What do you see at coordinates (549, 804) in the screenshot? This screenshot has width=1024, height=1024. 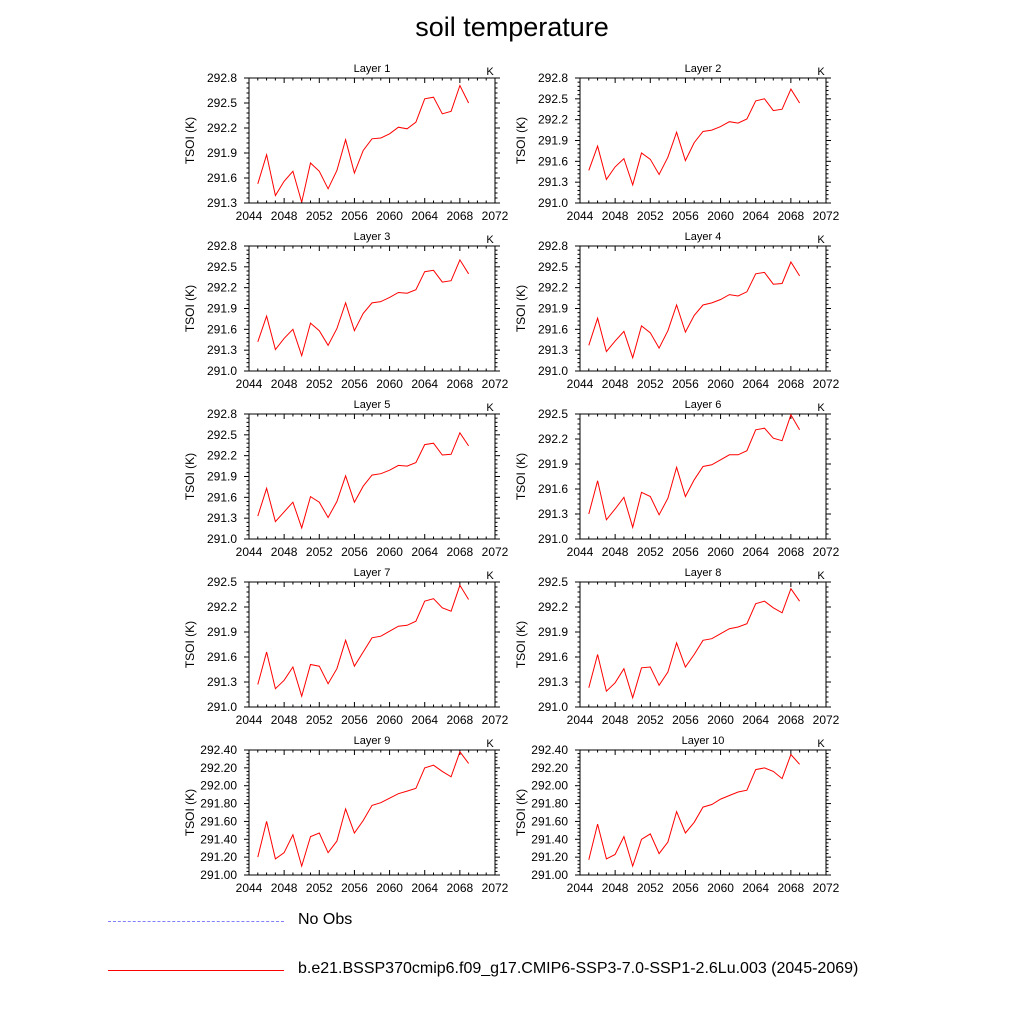 I see `y-tick-label: 291.80` at bounding box center [549, 804].